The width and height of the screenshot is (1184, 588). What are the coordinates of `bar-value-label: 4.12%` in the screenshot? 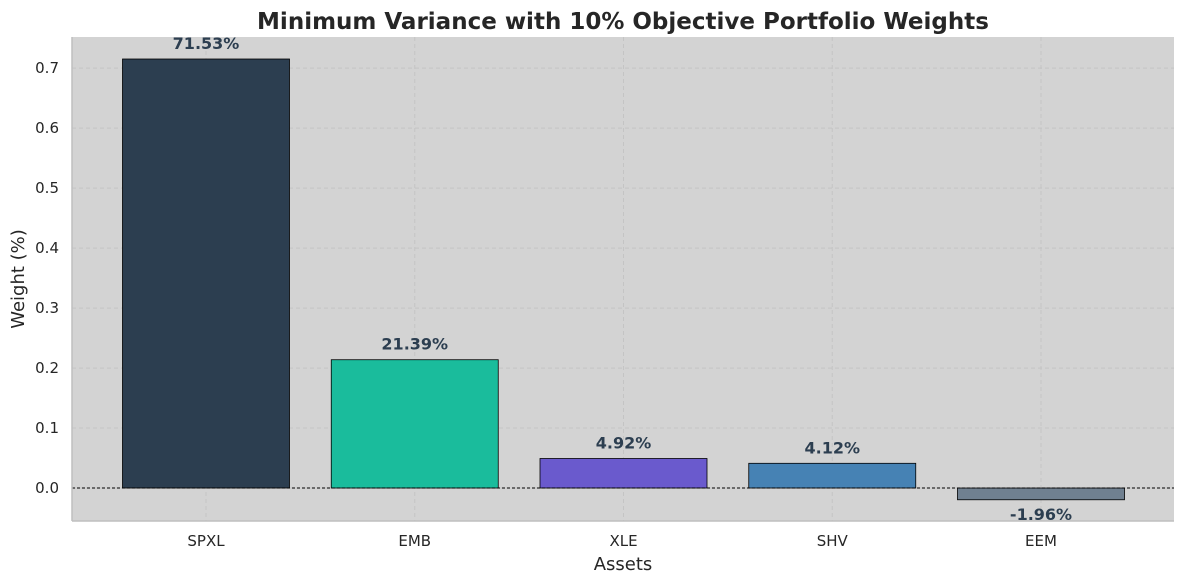 It's located at (832, 447).